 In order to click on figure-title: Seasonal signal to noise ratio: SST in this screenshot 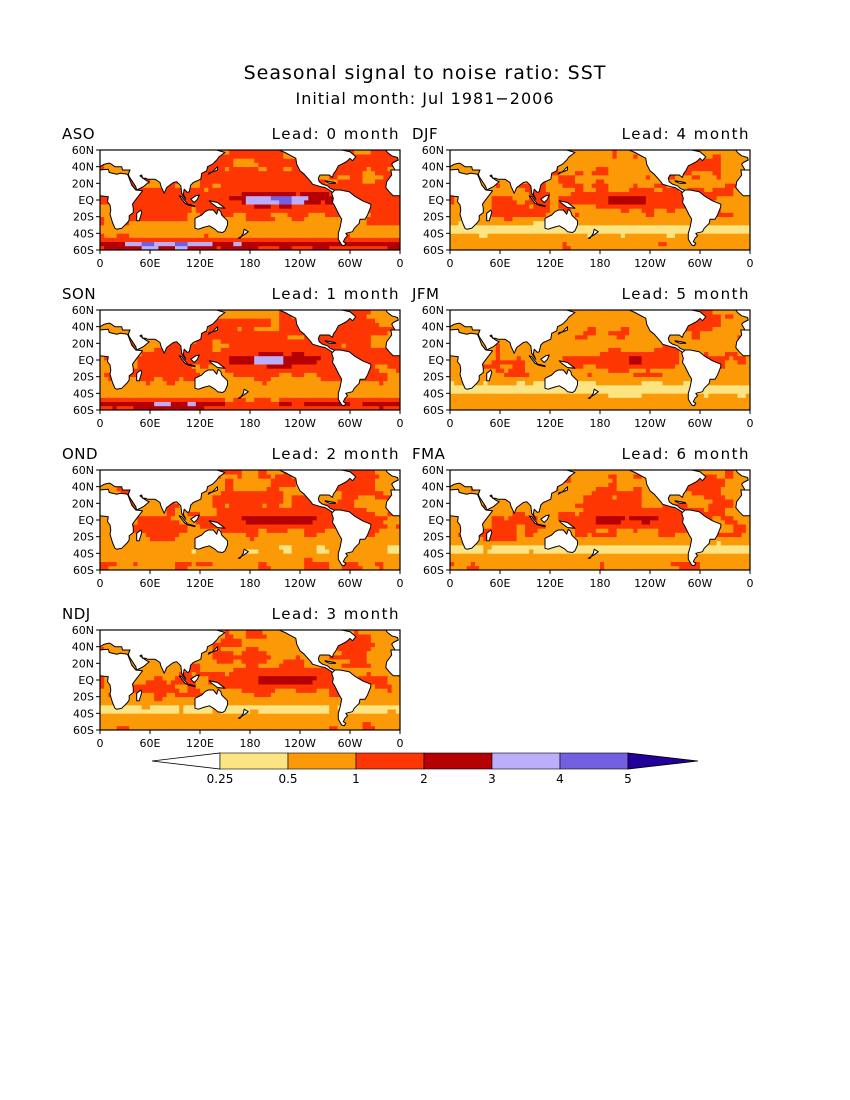, I will do `click(425, 73)`.